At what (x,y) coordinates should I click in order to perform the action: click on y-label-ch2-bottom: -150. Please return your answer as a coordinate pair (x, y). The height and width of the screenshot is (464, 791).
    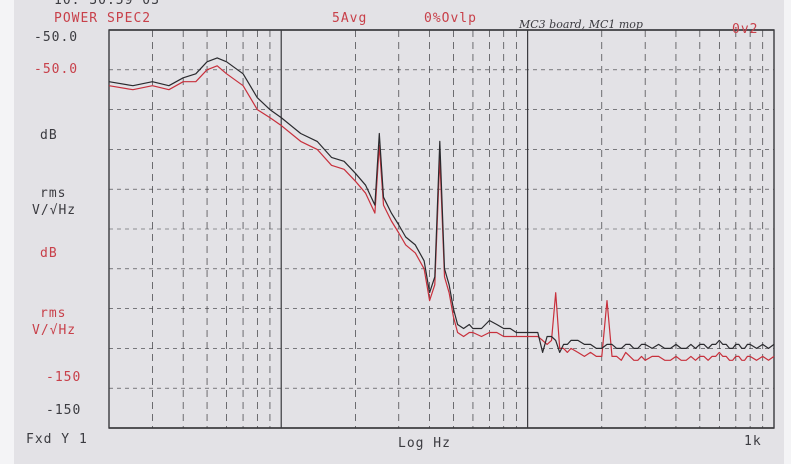
    Looking at the image, I should click on (64, 377).